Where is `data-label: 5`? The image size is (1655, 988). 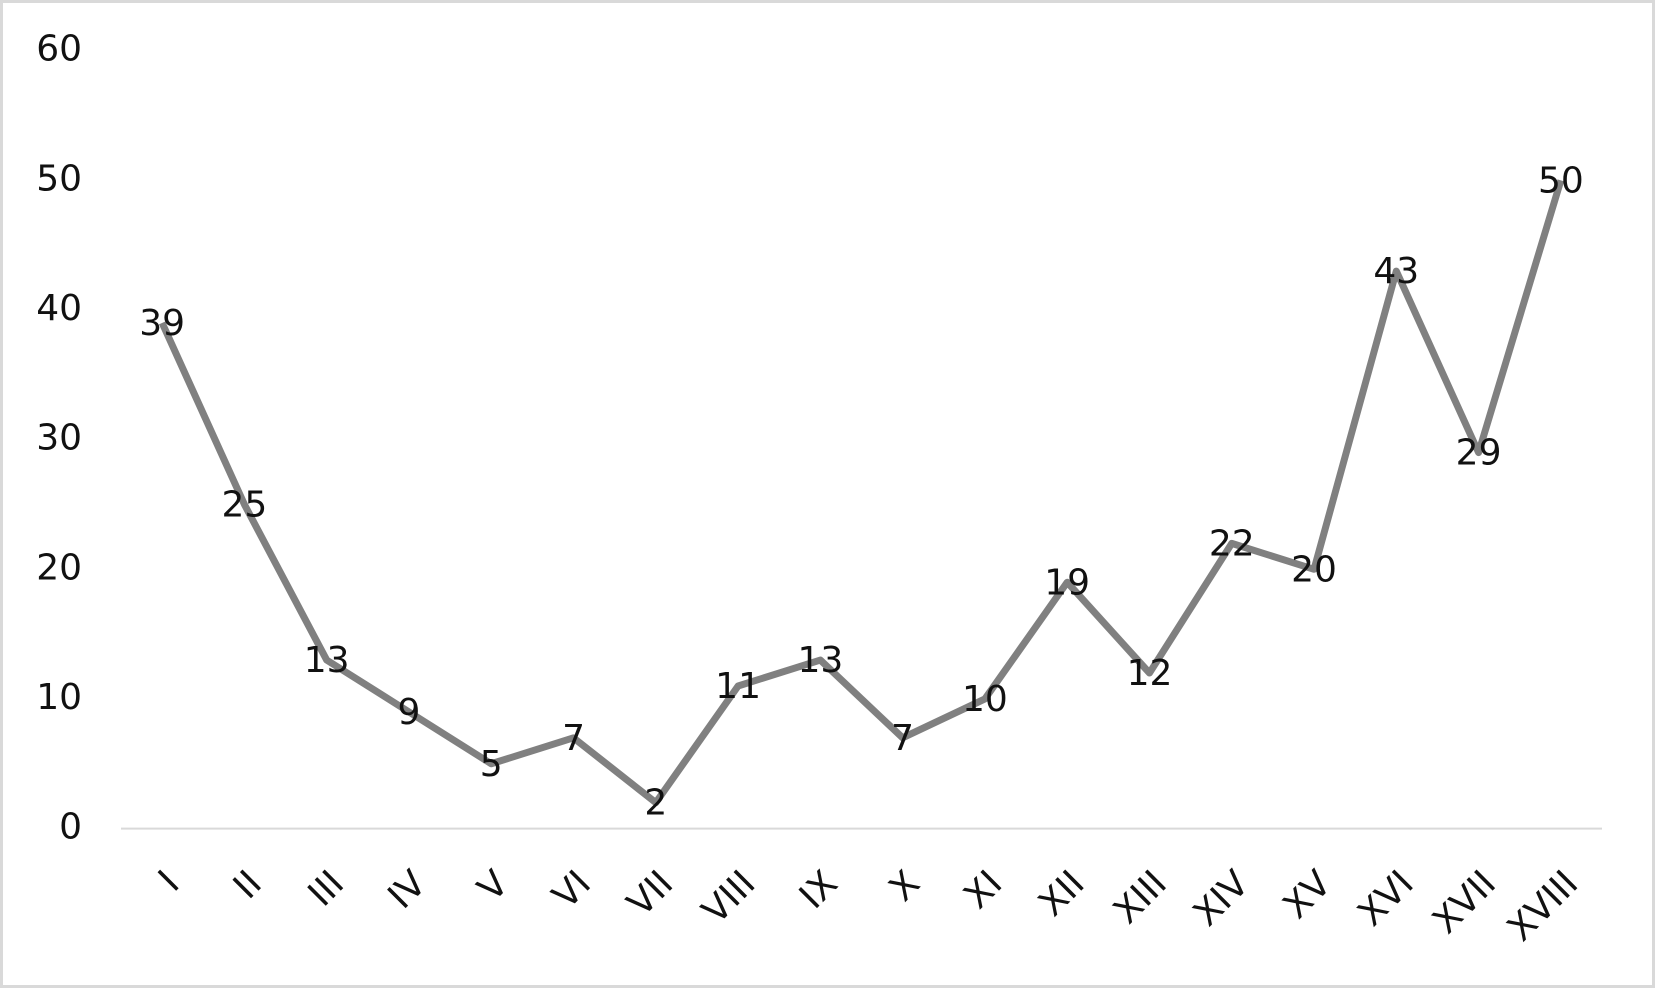 data-label: 5 is located at coordinates (491, 764).